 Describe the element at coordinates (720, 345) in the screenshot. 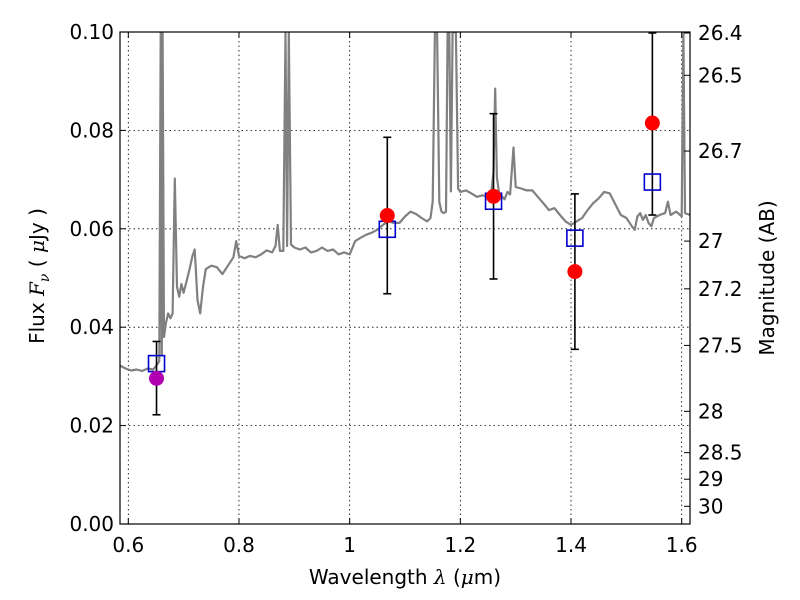

I see `y2-tick-label: 27.5` at that location.